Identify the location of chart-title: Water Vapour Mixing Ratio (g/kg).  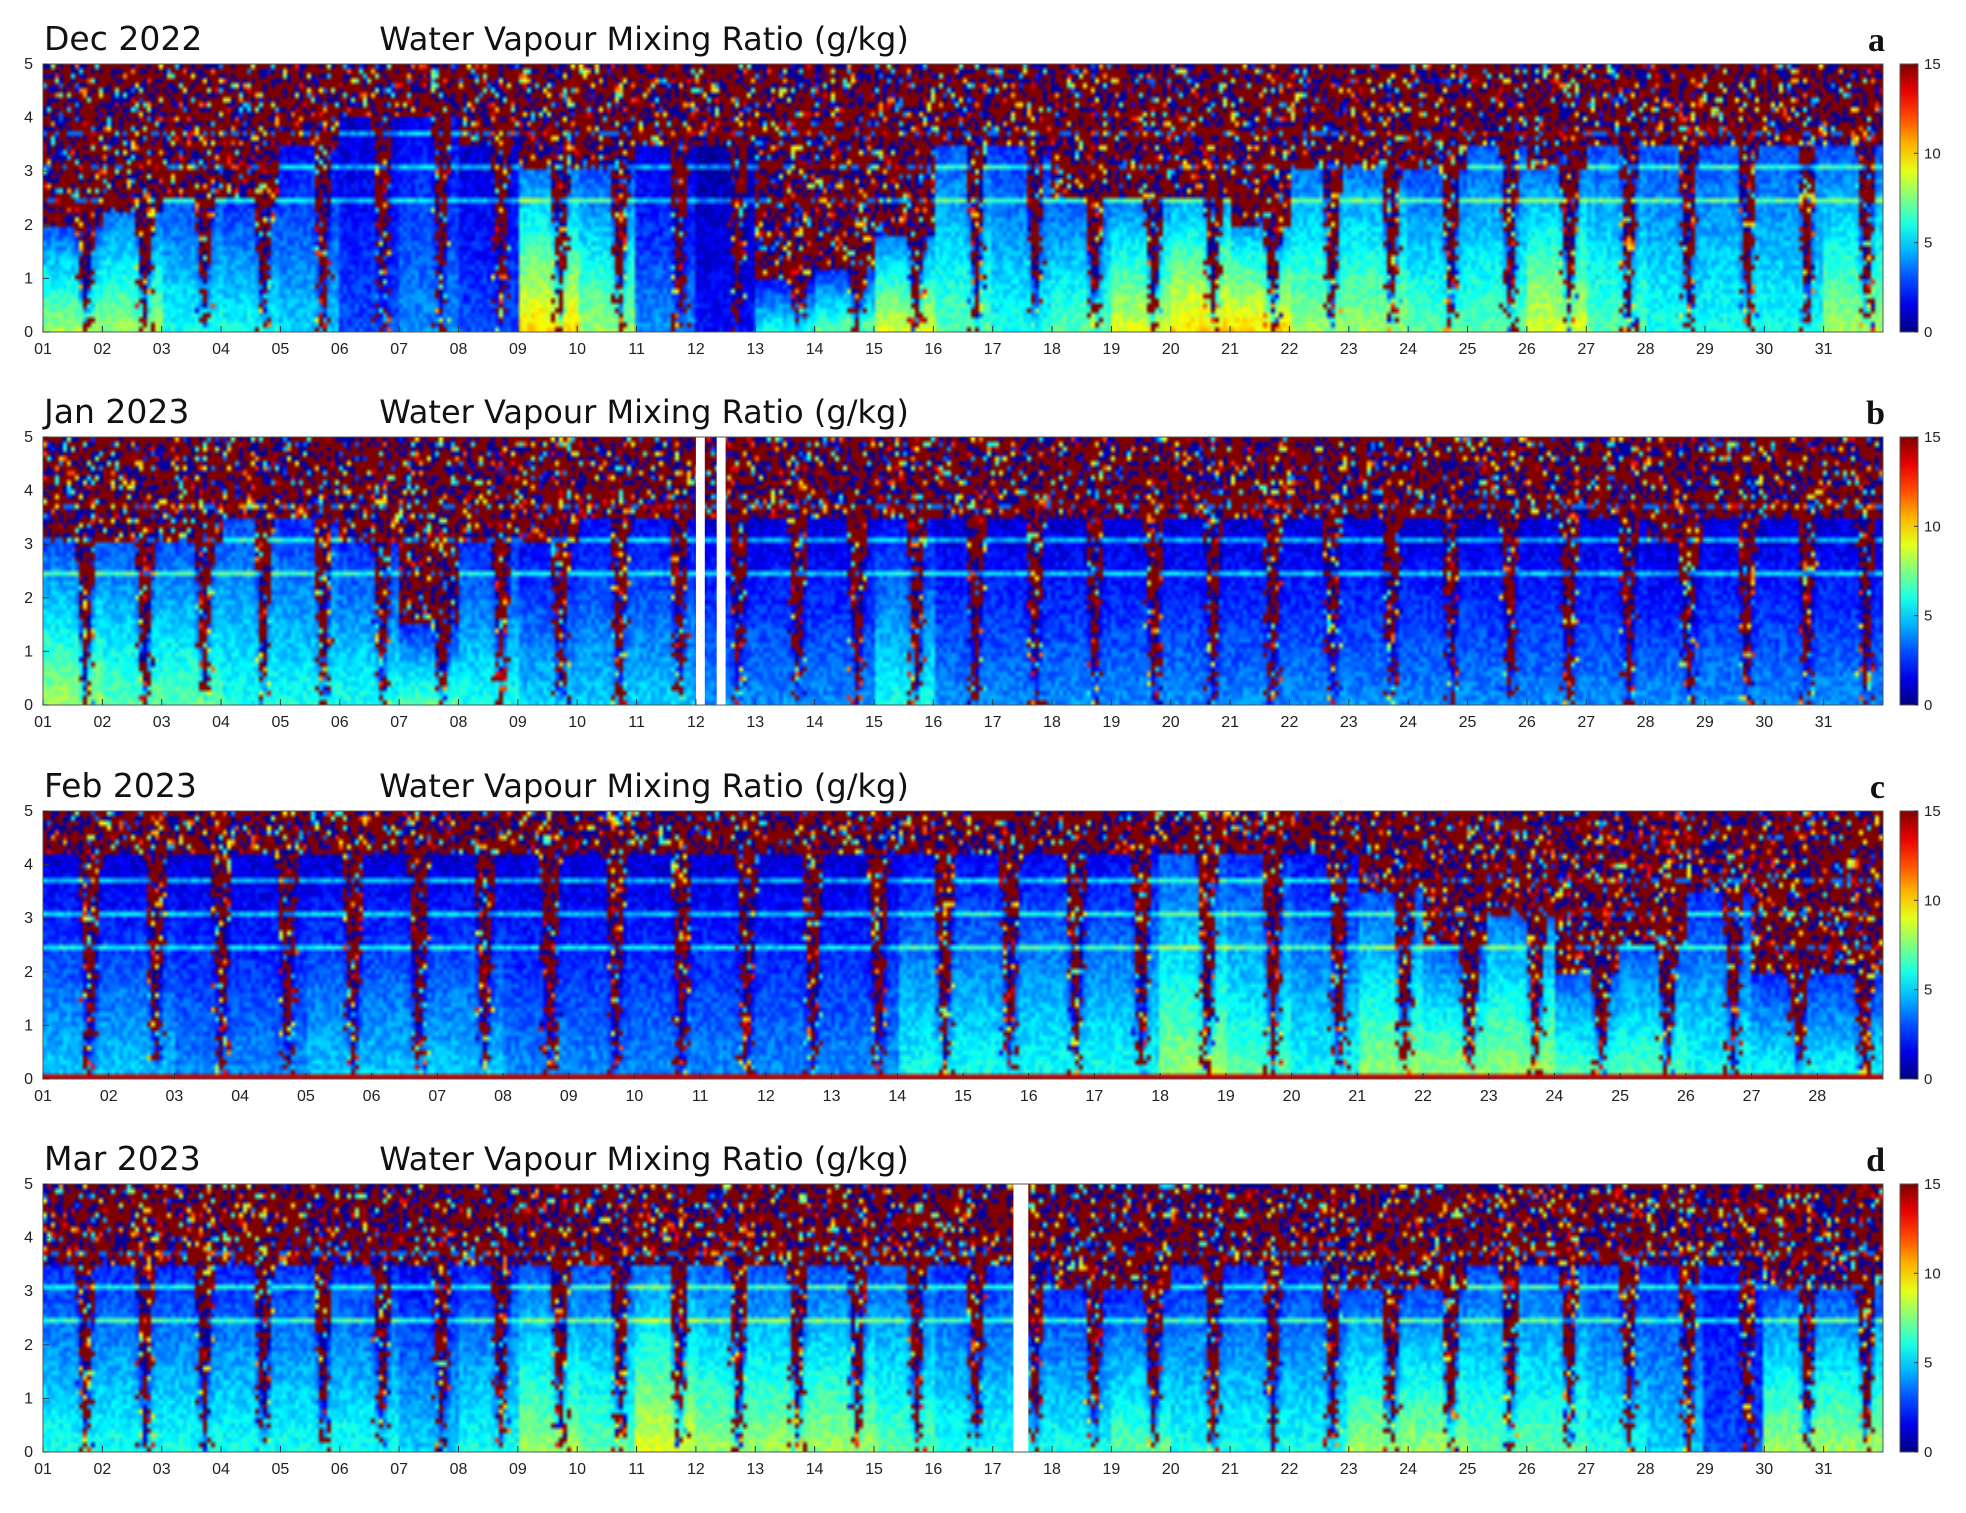
(644, 39).